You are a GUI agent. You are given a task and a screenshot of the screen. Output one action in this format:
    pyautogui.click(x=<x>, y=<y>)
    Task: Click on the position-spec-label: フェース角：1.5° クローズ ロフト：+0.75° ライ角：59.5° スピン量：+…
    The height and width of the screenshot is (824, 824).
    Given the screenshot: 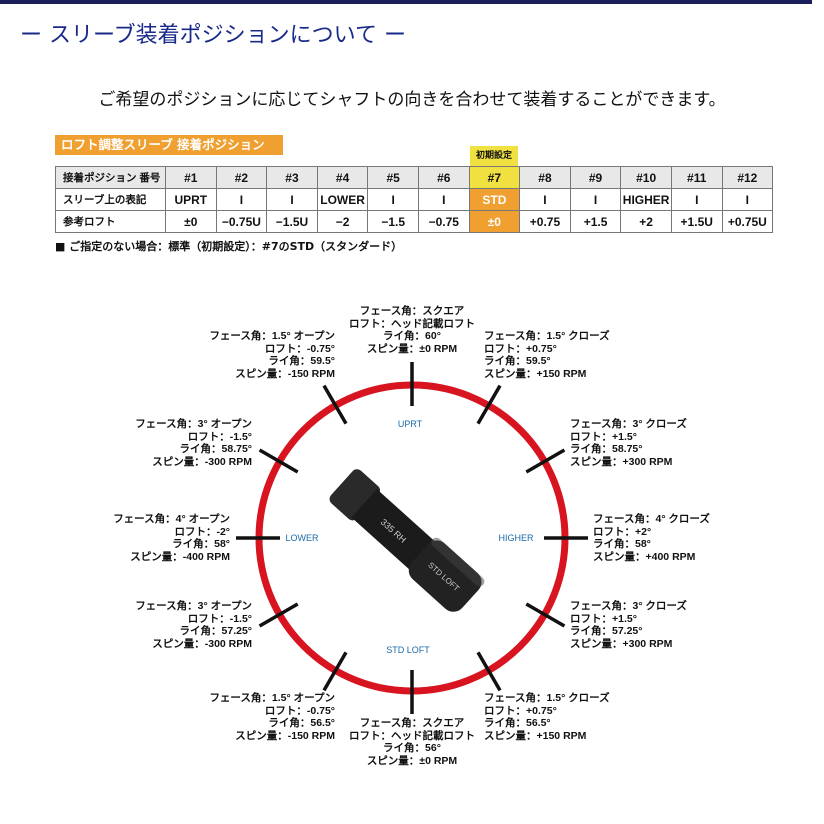 What is the action you would take?
    pyautogui.click(x=547, y=355)
    